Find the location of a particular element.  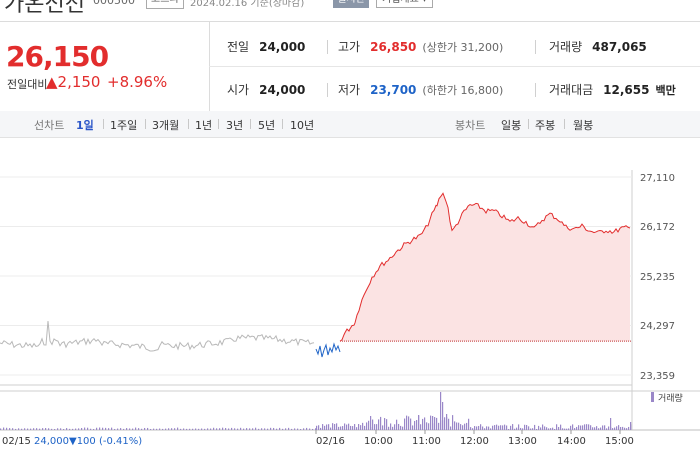

period-3m: 3개월 is located at coordinates (166, 125).